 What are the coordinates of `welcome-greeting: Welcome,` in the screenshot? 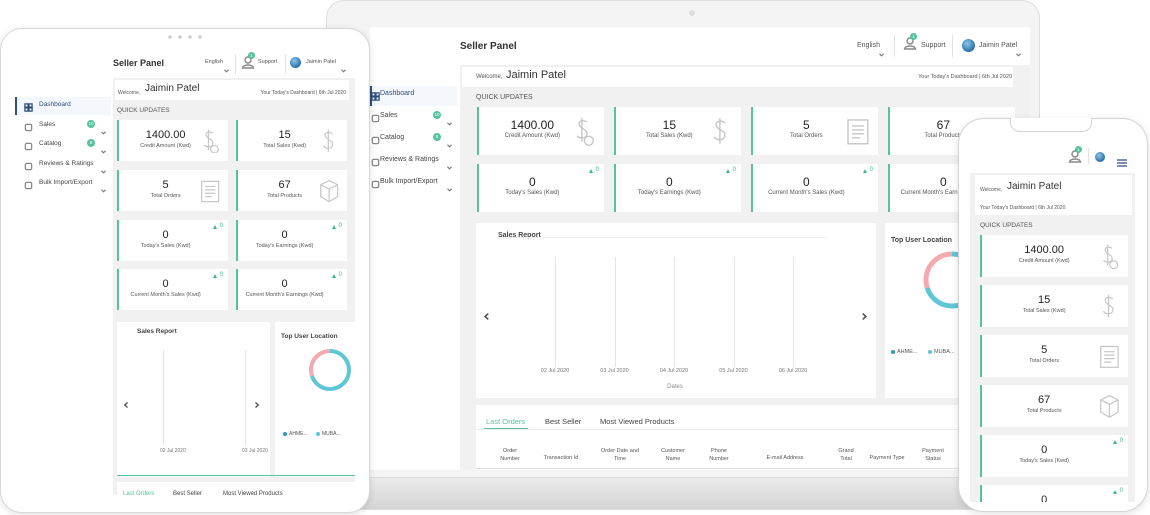 It's located at (129, 93).